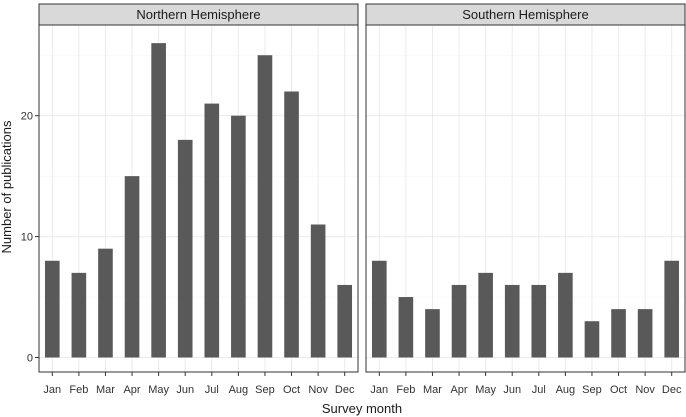 Image resolution: width=686 pixels, height=417 pixels. I want to click on y-axis-title: Number of publications, so click(7, 186).